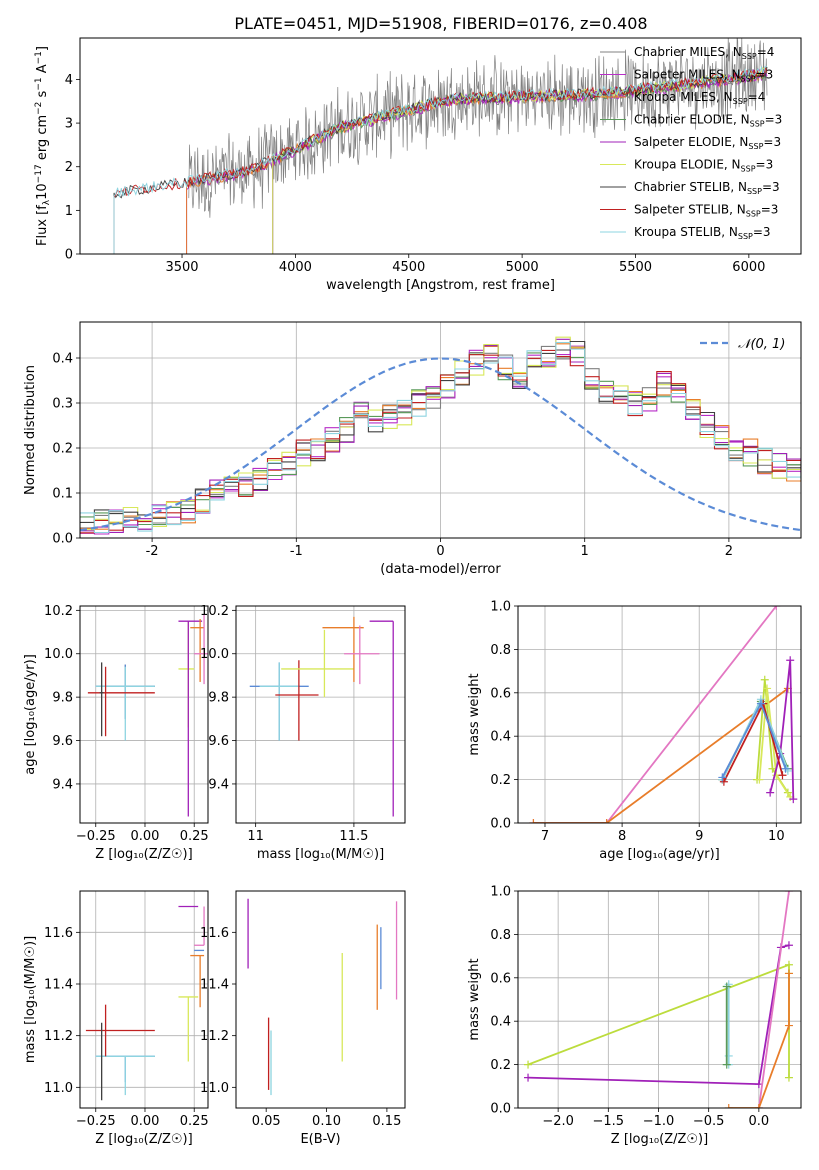  I want to click on x-tick-label: 0.00, so click(145, 1121).